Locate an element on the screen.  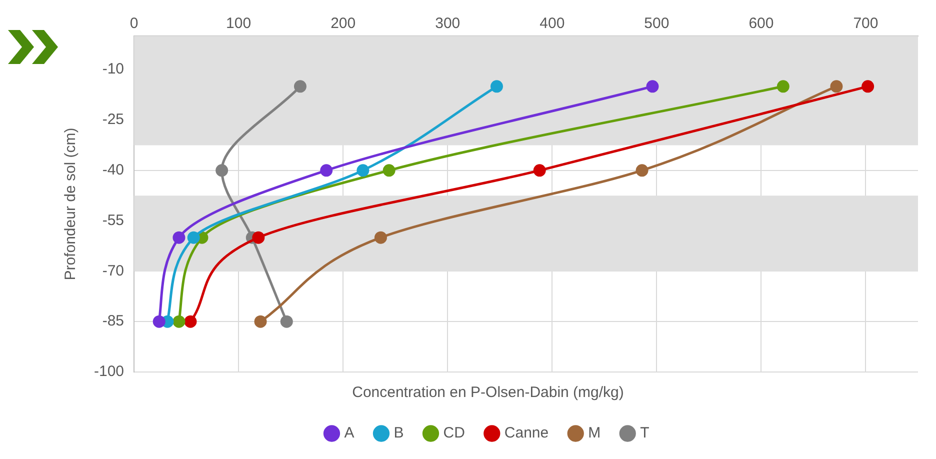
y-axis-title: Profondeur de sol (cm) is located at coordinates (71, 204).